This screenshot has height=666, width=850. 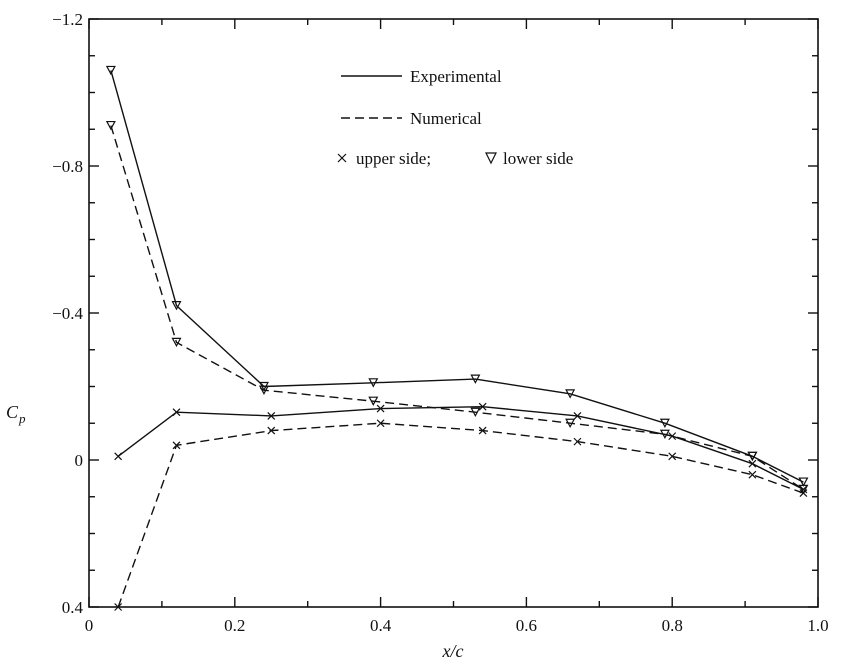 I want to click on series-line, so click(x=460, y=448).